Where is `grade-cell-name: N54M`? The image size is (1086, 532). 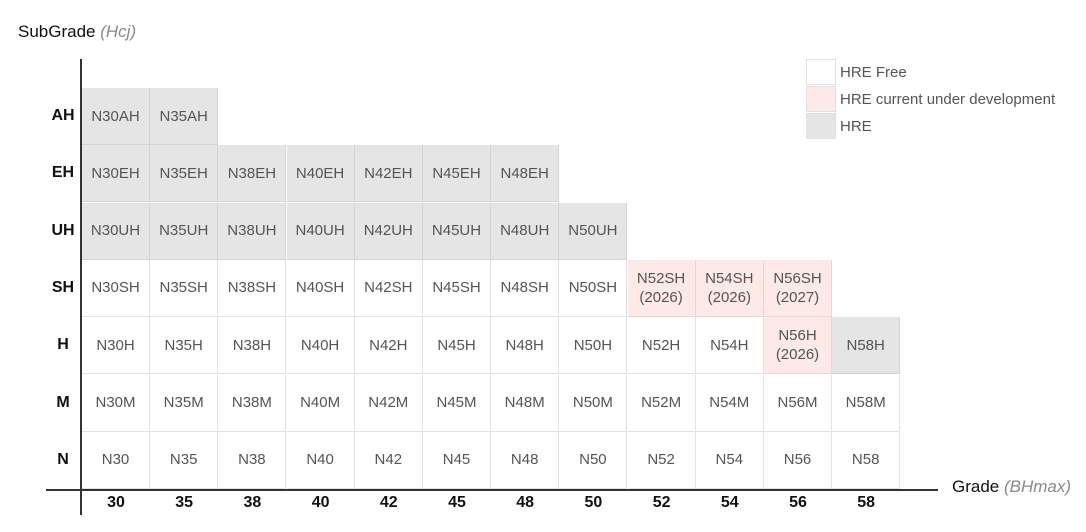
grade-cell-name: N54M is located at coordinates (729, 402).